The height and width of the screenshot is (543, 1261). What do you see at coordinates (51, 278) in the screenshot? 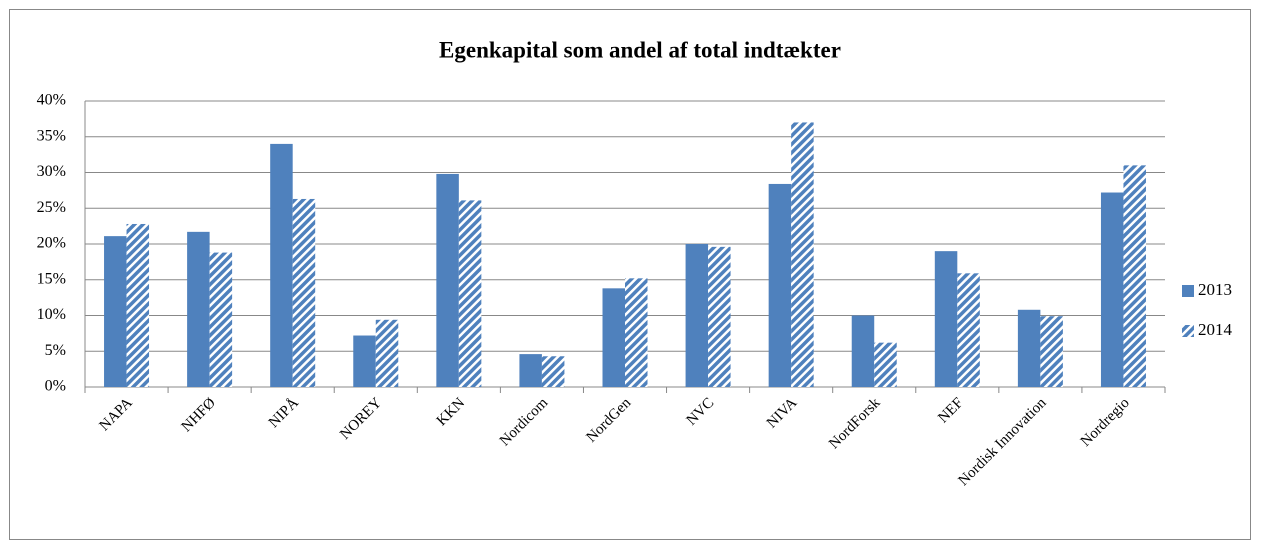
I see `y-tick-label: 15%` at bounding box center [51, 278].